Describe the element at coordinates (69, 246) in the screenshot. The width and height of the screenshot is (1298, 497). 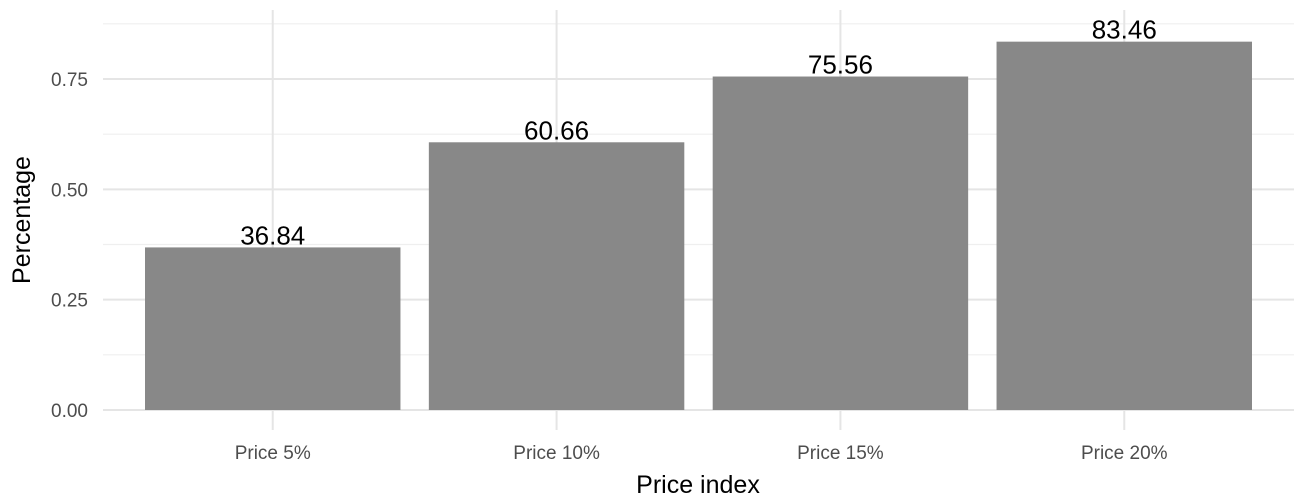
I see `y-axis: 0.00 0.25 0.50 0.75` at that location.